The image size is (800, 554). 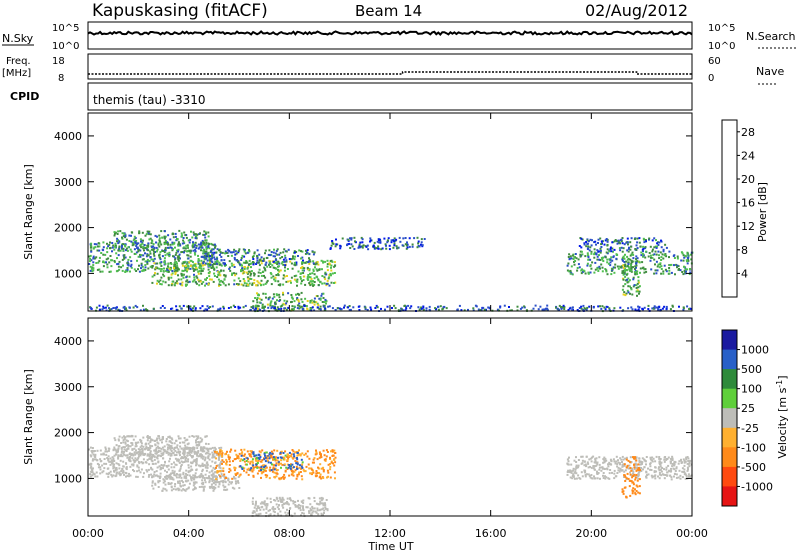 What do you see at coordinates (711, 78) in the screenshot?
I see `nave-tick-bottom: 0` at bounding box center [711, 78].